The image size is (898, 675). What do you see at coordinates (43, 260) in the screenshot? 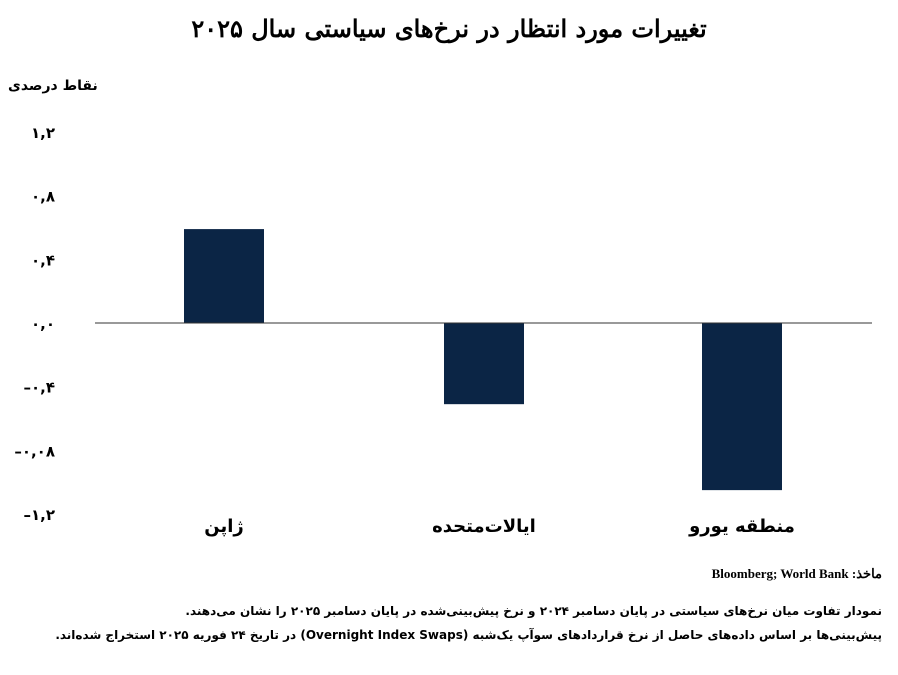
I see `y-tick-label: ۰,۴` at bounding box center [43, 260].